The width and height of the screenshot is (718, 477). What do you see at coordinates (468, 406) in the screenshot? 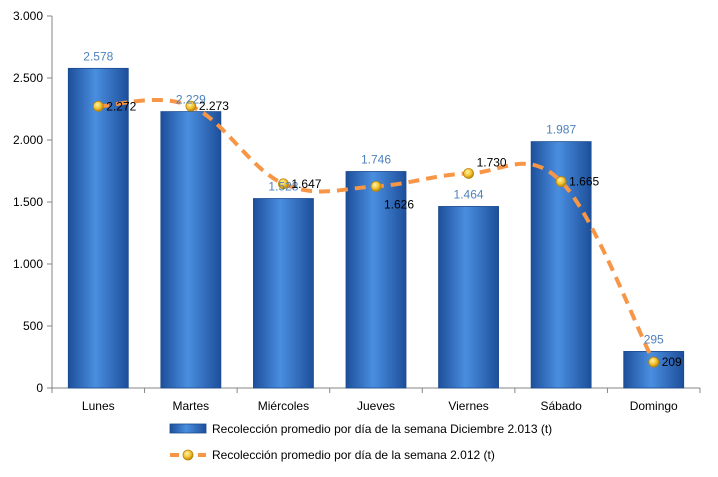
I see `x-tick-label: Viernes` at bounding box center [468, 406].